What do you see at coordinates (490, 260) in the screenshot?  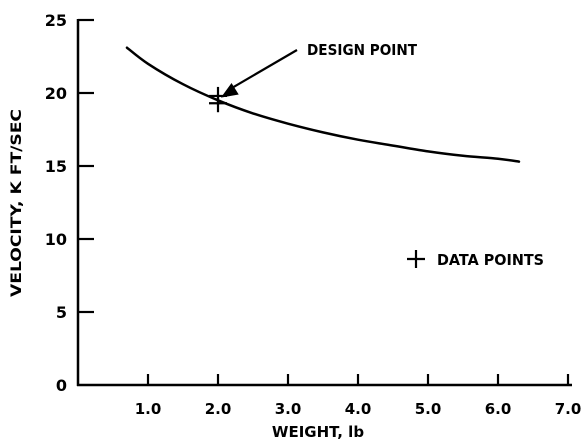 I see `legend-label: DATA POINTS` at bounding box center [490, 260].